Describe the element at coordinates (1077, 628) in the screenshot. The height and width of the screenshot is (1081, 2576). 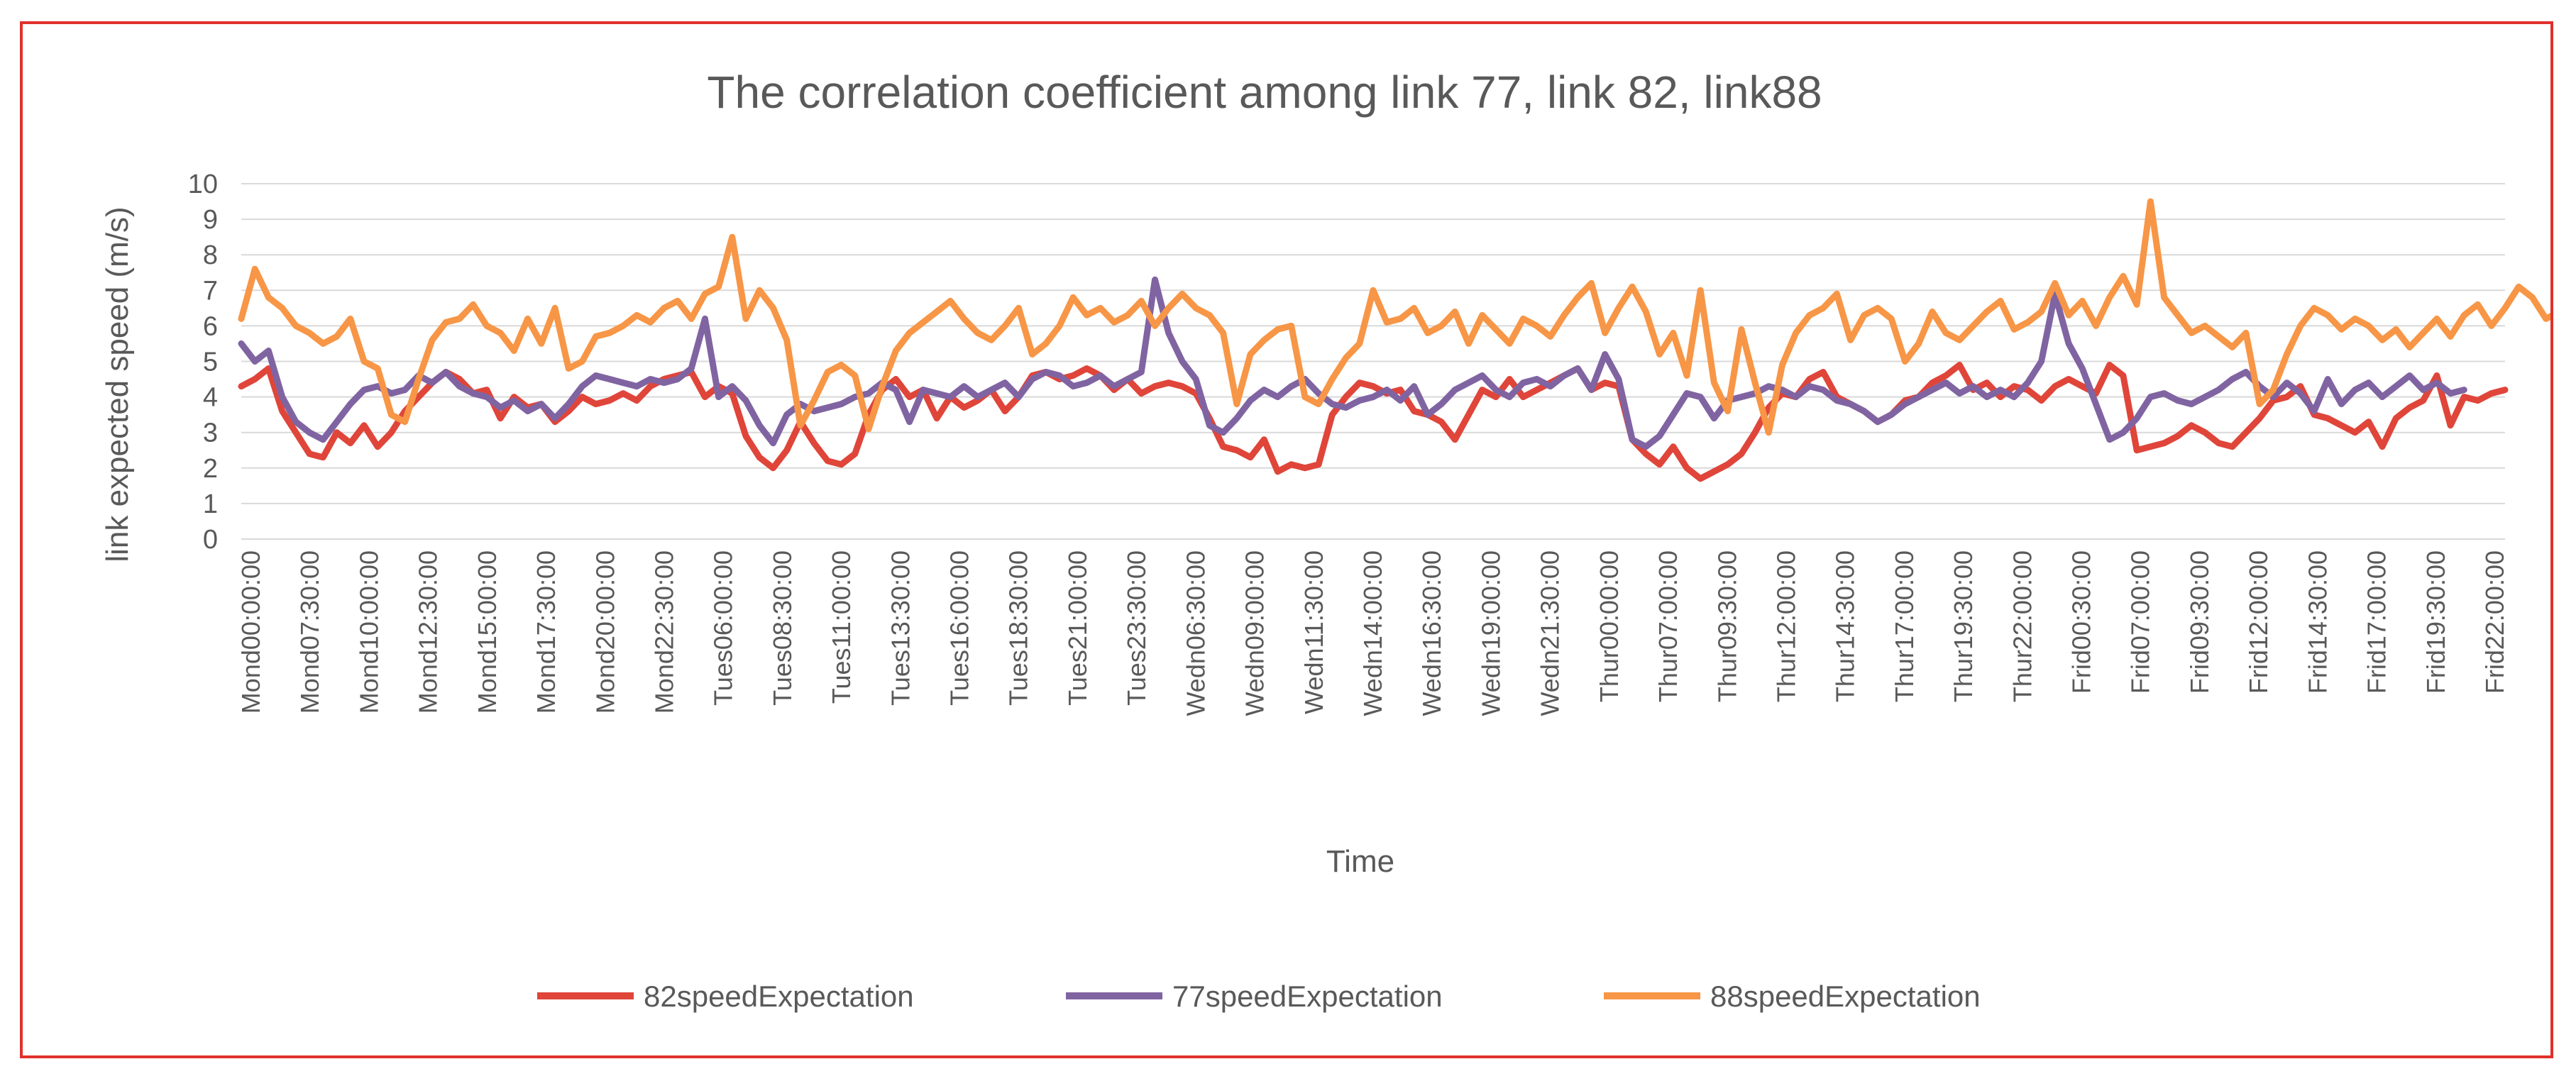
I see `x-tick-label: Tues21:00:00` at that location.